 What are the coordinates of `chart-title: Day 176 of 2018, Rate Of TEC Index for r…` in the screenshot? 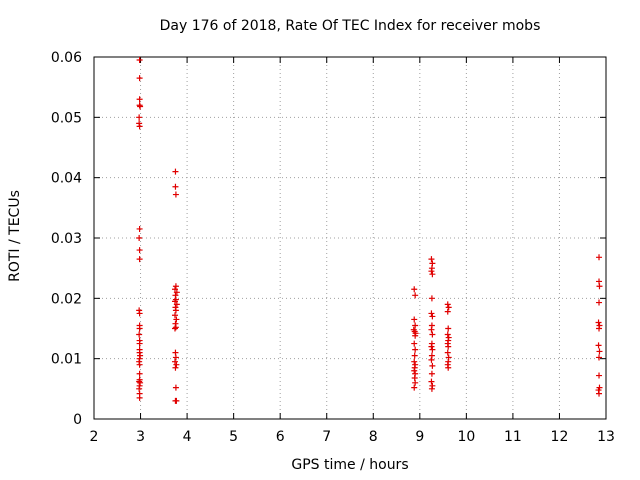 It's located at (350, 26).